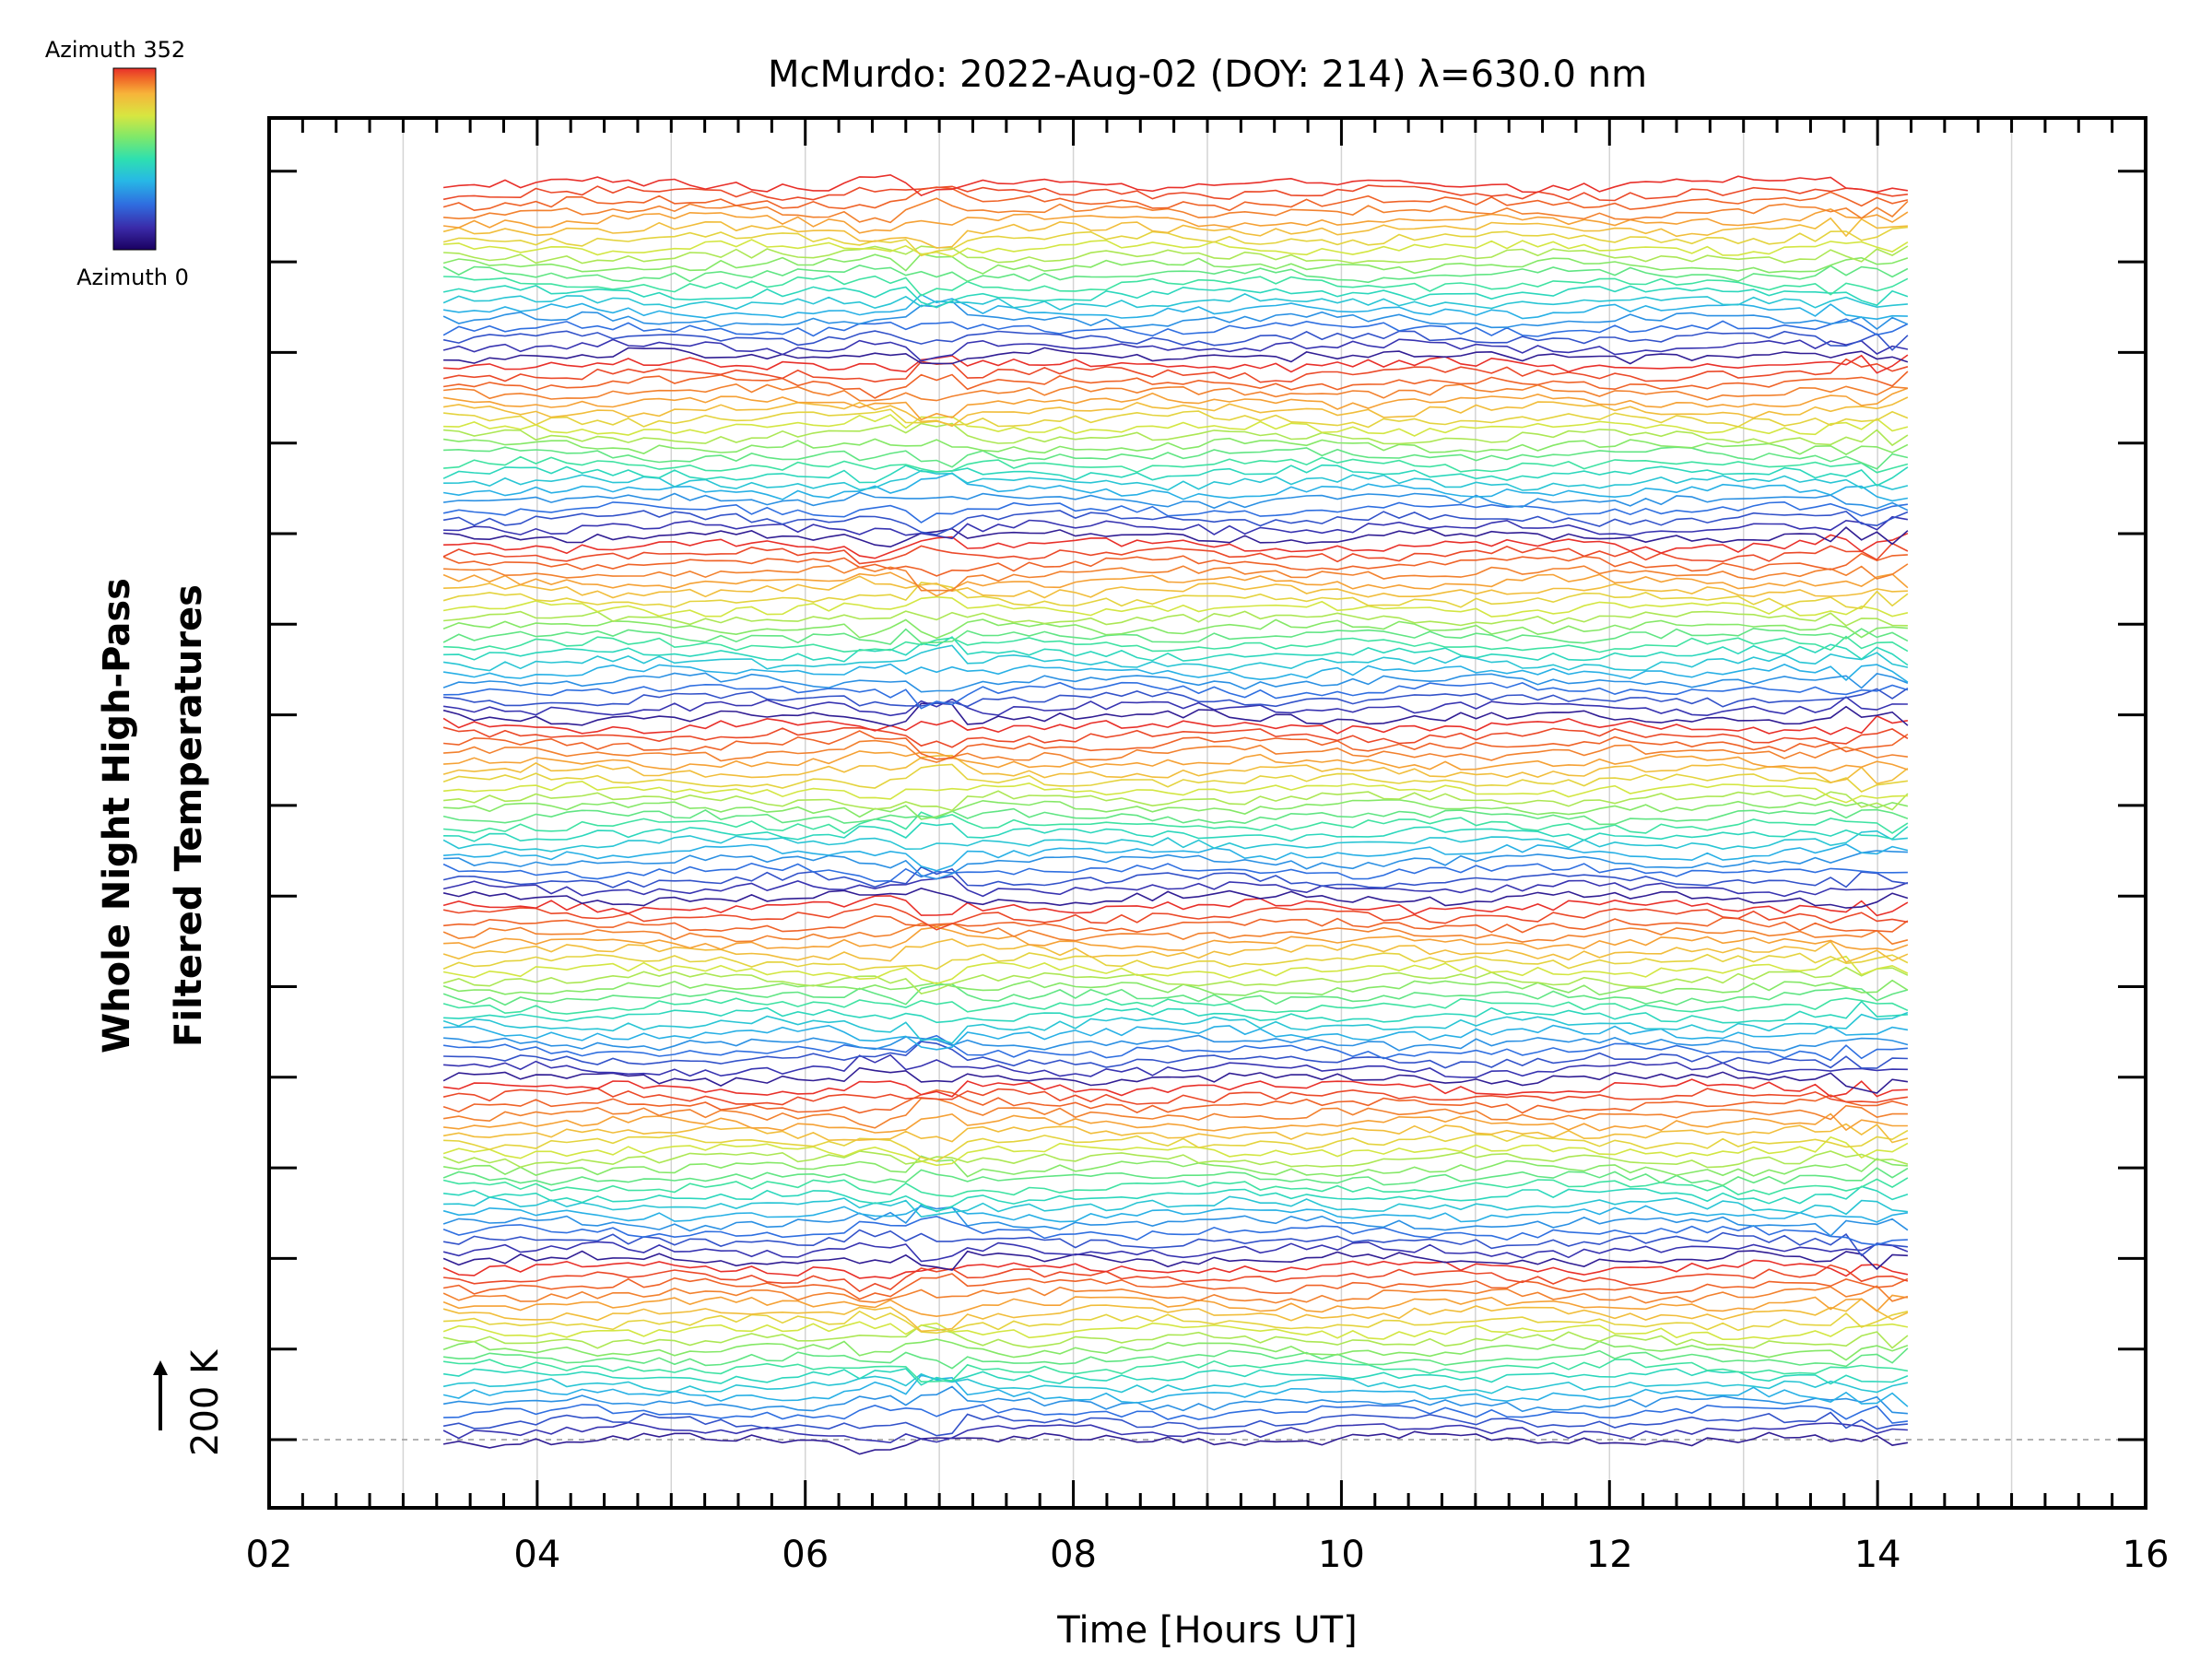 The height and width of the screenshot is (1659, 2212). Describe the element at coordinates (160, 1367) in the screenshot. I see `scale-arrow-head` at that location.